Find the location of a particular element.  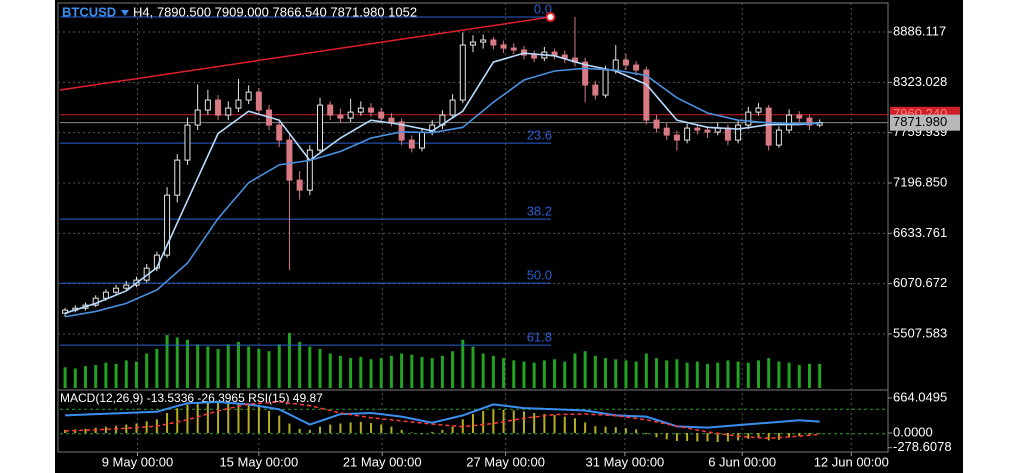

x-tick-label: 15 May 00:00 is located at coordinates (258, 461).